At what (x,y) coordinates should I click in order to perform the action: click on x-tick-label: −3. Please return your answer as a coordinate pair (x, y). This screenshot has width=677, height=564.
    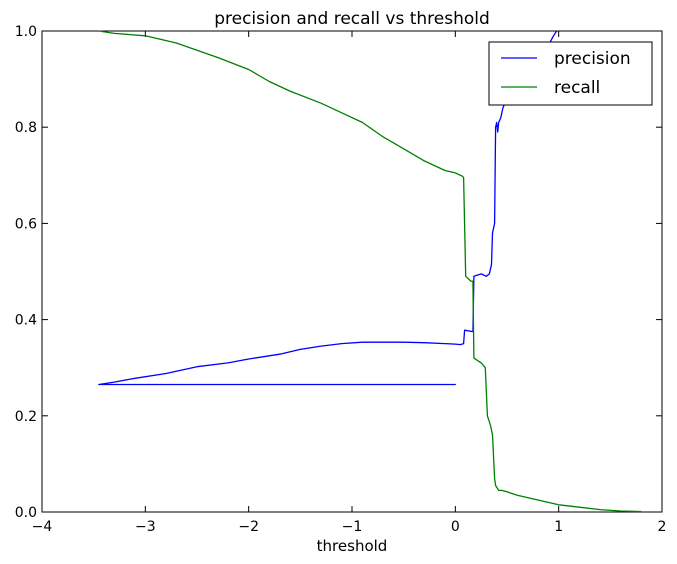
    Looking at the image, I should click on (145, 527).